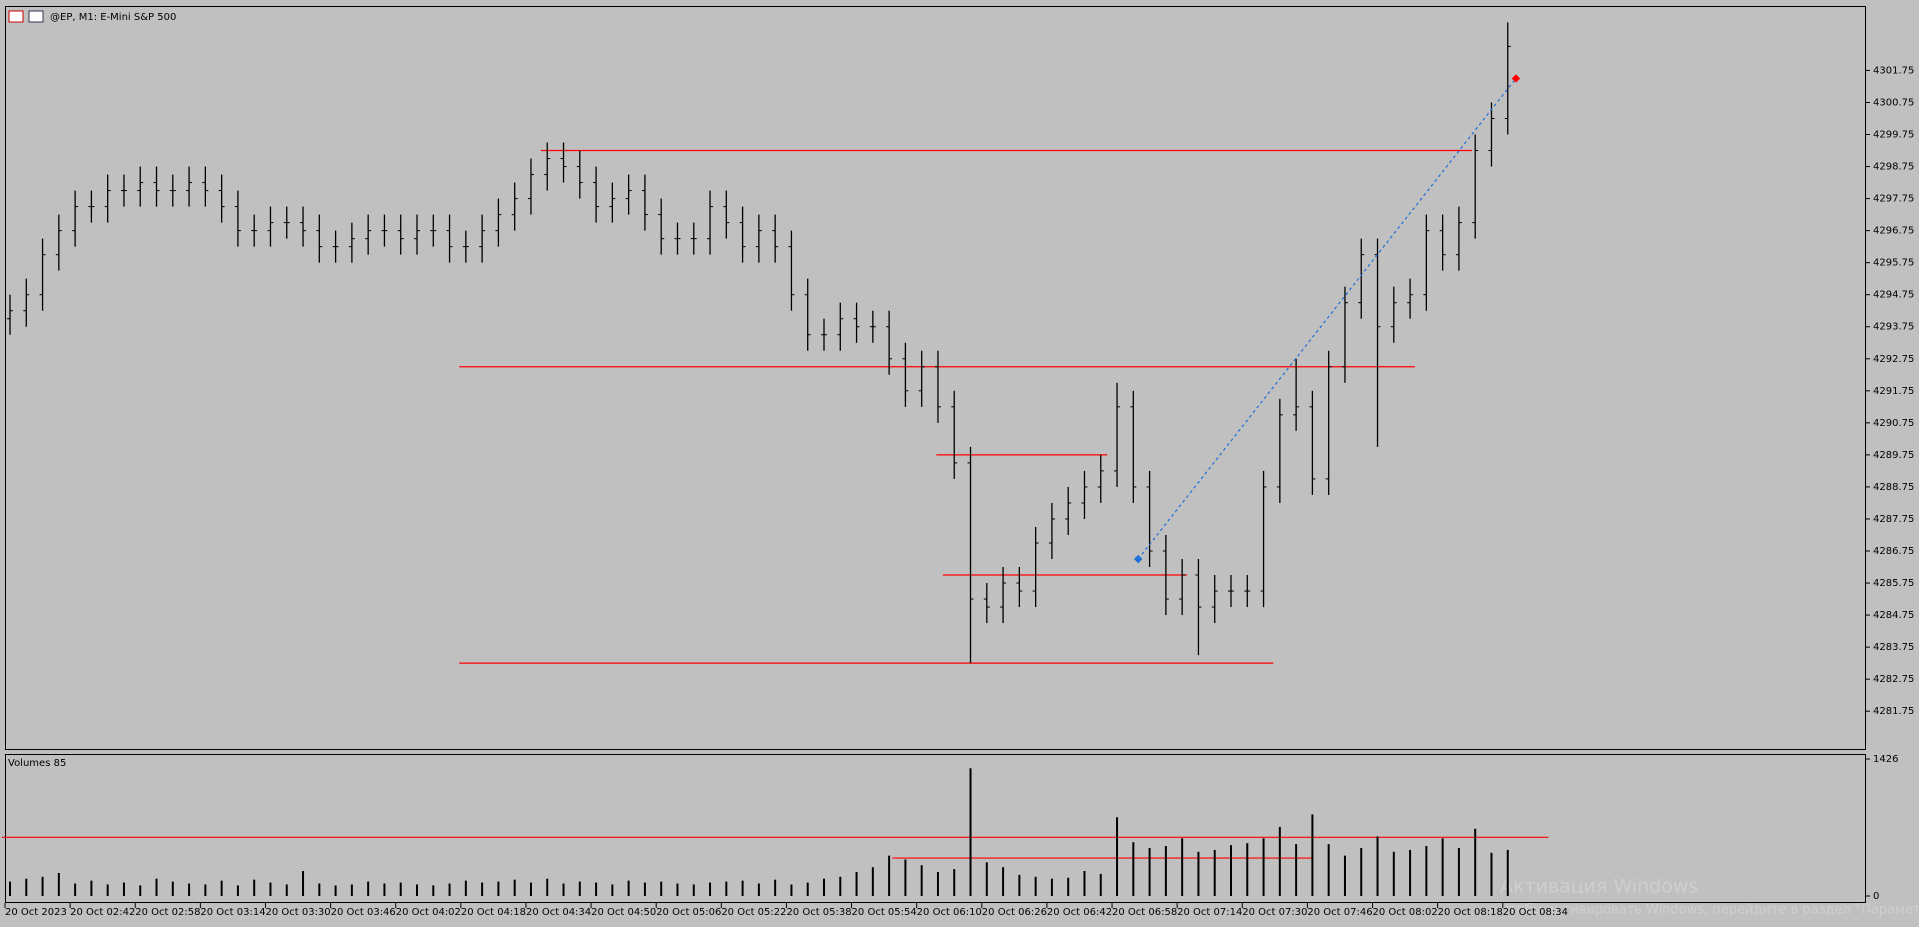 The width and height of the screenshot is (1919, 927). Describe the element at coordinates (1893, 519) in the screenshot. I see `y-tick-label: 4287.75` at that location.